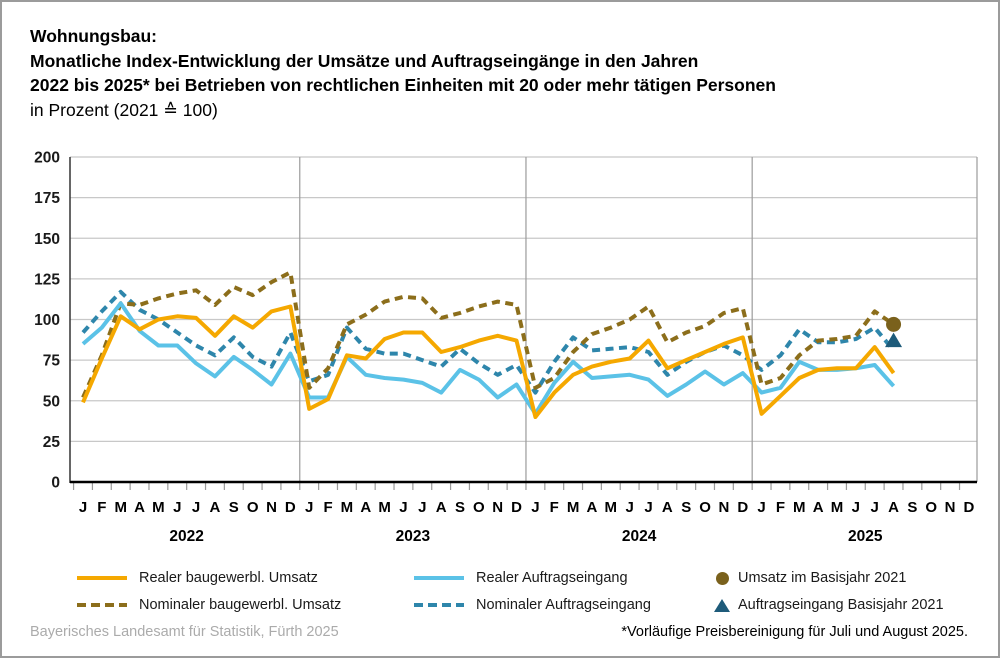 The width and height of the screenshot is (1000, 658). I want to click on legend-label: Auftragseingang Basisjahr 2021, so click(841, 605).